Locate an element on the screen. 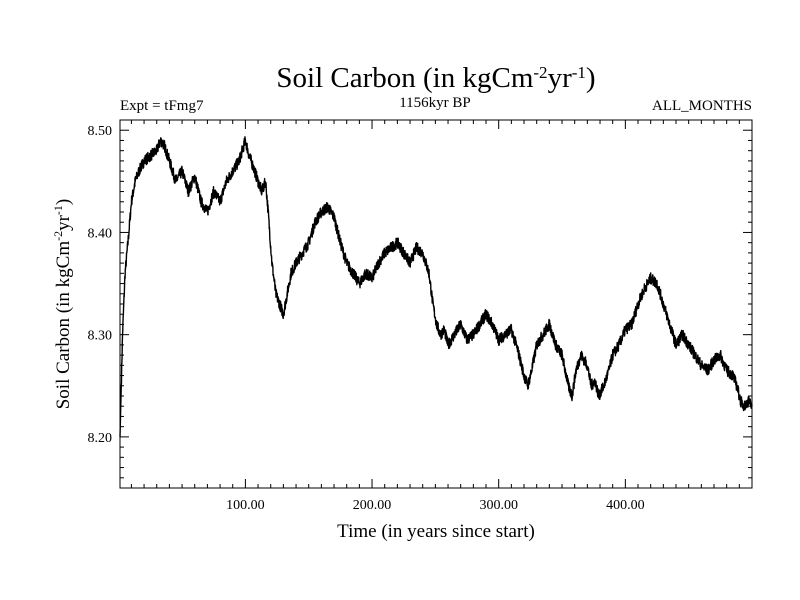  ylabel-sup-1: -2 is located at coordinates (58, 236).